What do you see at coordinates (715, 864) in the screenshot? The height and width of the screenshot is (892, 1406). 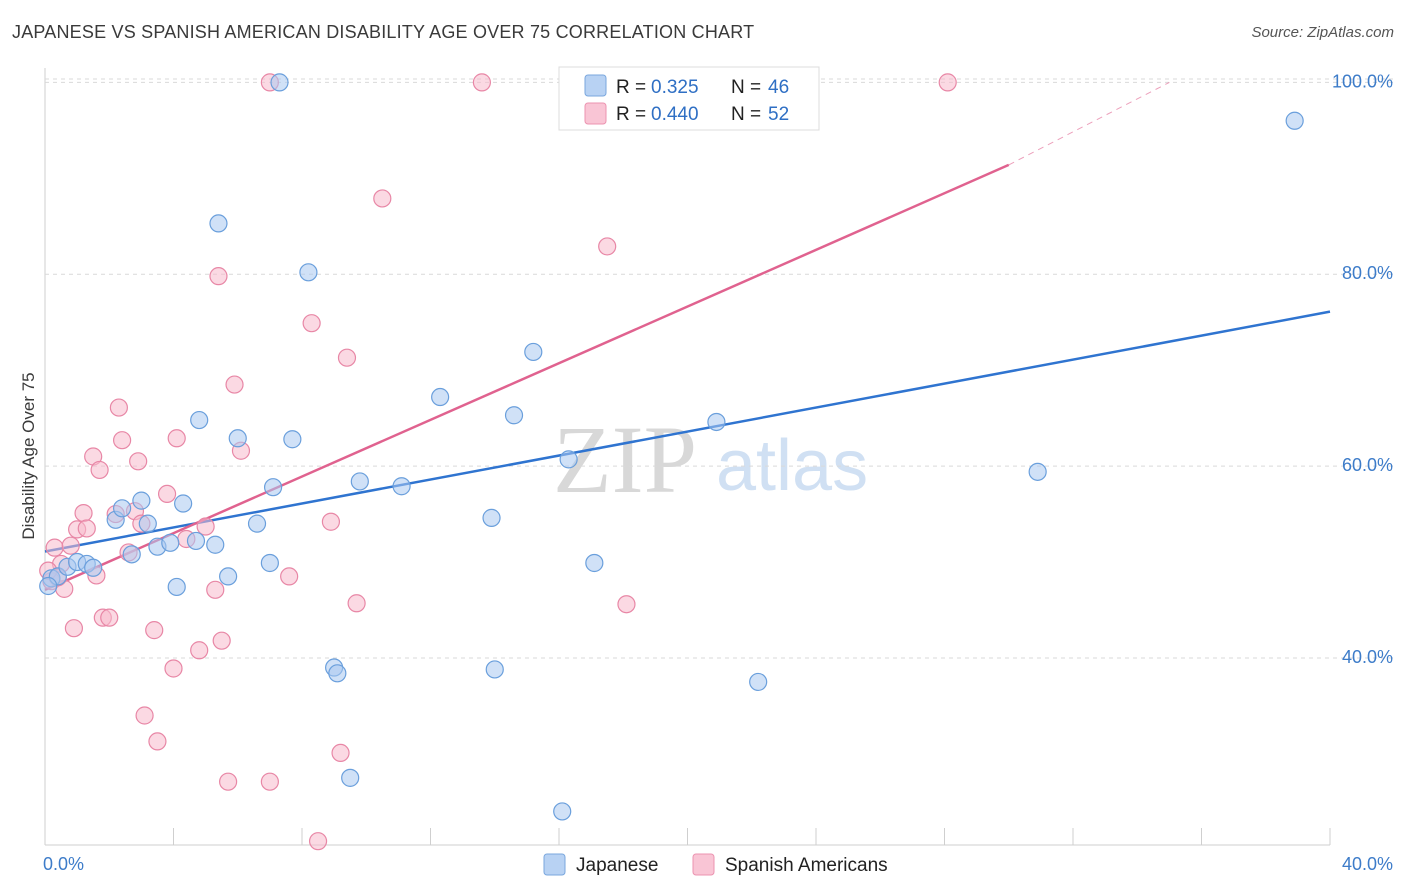 I see `series-legend: Japanese Spanish Americans` at bounding box center [715, 864].